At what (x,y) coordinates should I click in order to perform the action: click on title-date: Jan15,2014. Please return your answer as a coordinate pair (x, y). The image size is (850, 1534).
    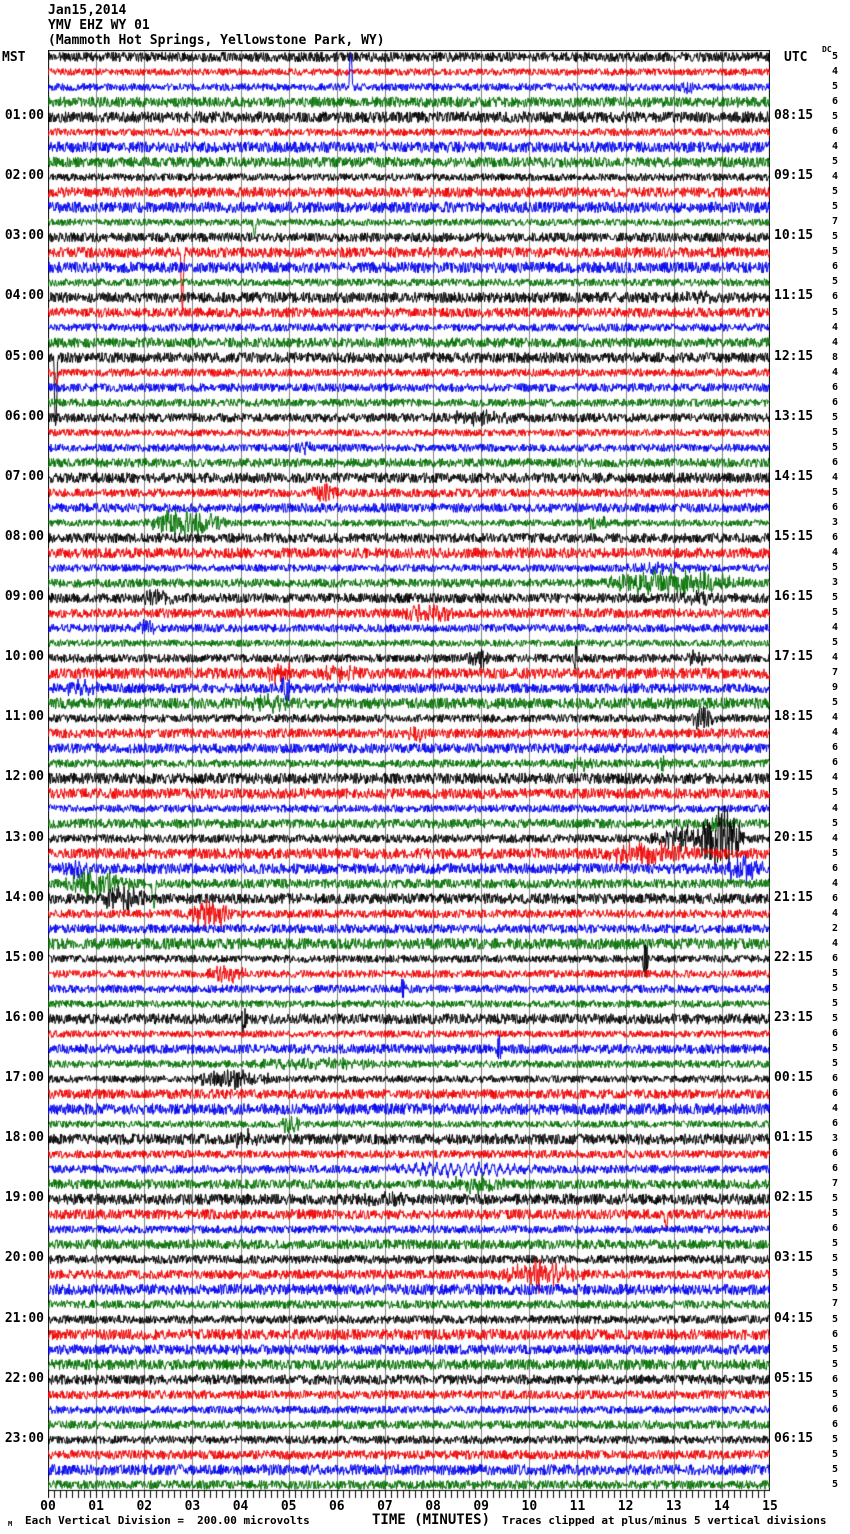
    Looking at the image, I should click on (87, 10).